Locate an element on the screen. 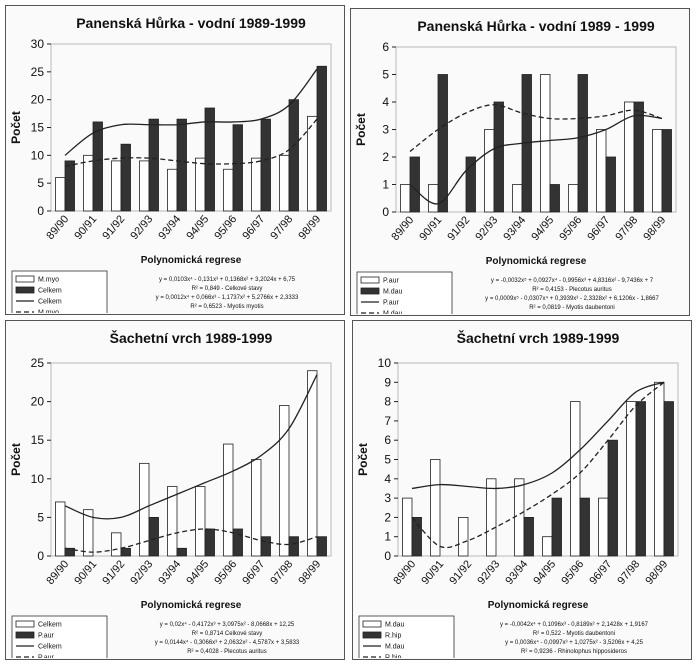  y-tick-label: 4 is located at coordinates (385, 102).